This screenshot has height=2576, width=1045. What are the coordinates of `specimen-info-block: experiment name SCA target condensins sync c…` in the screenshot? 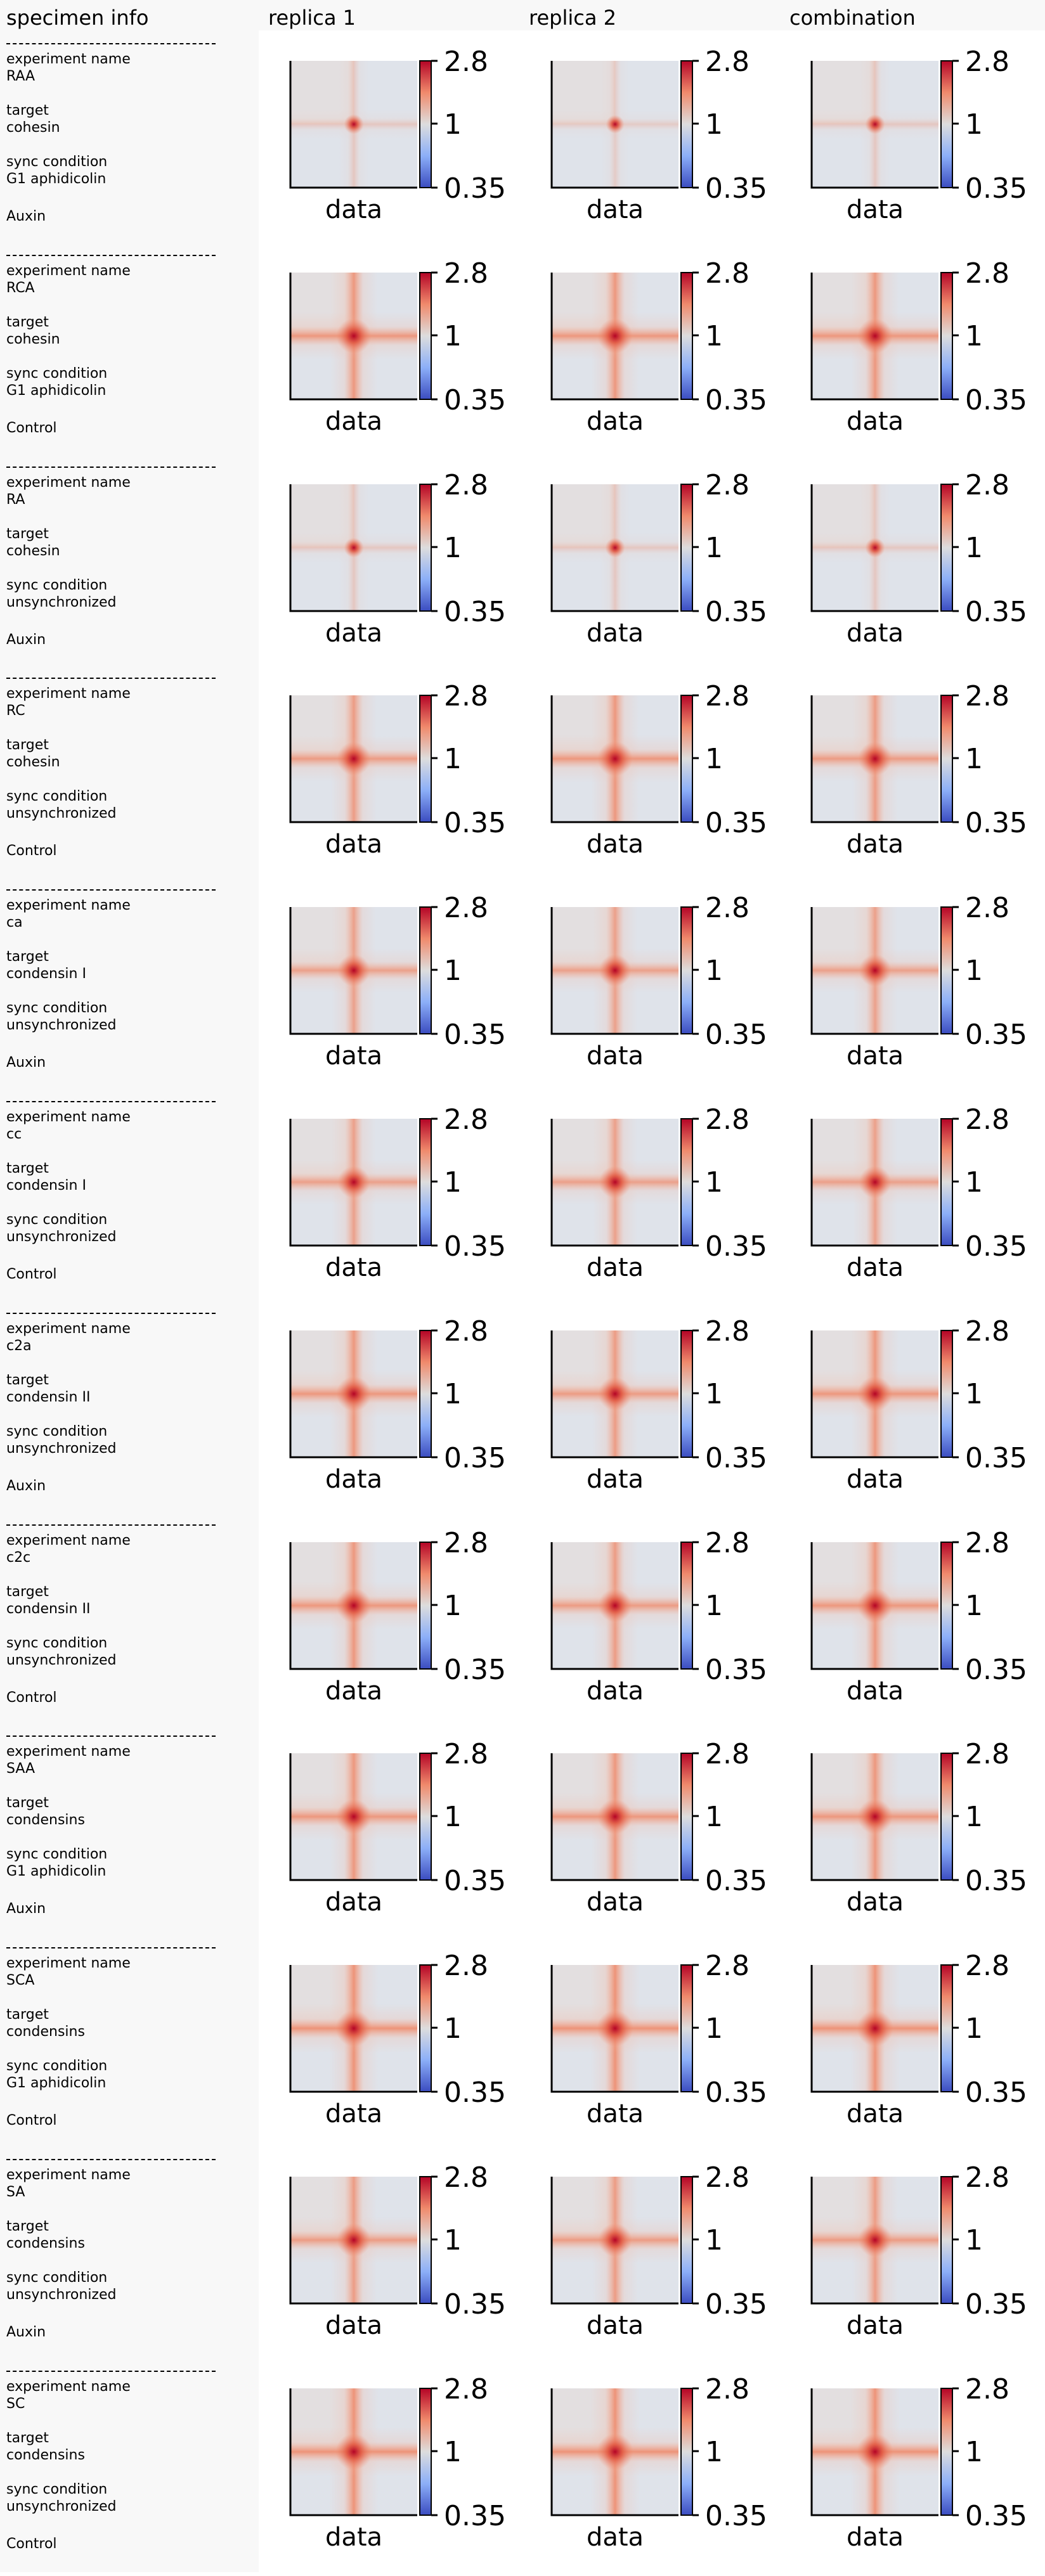 It's located at (130, 2050).